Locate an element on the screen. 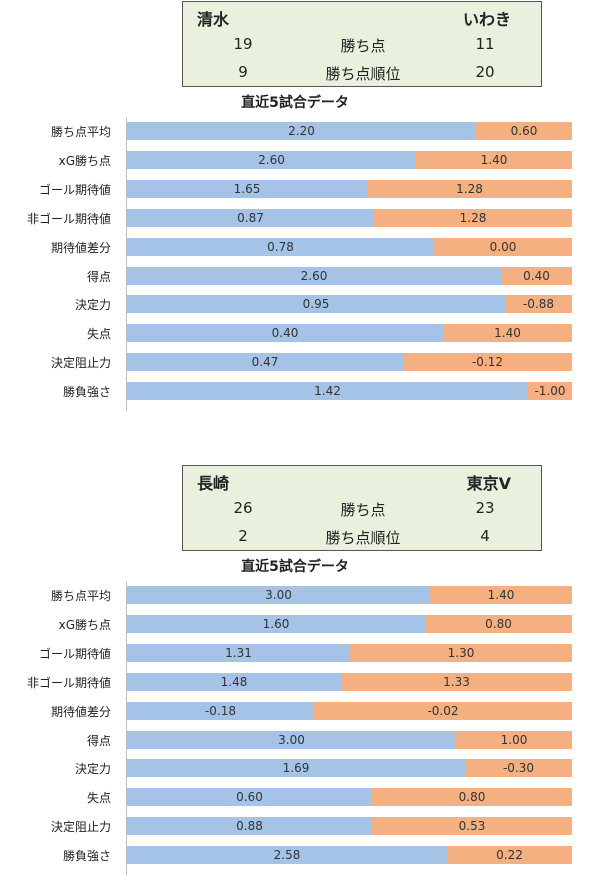  away-value-label: 0.22 is located at coordinates (509, 855).